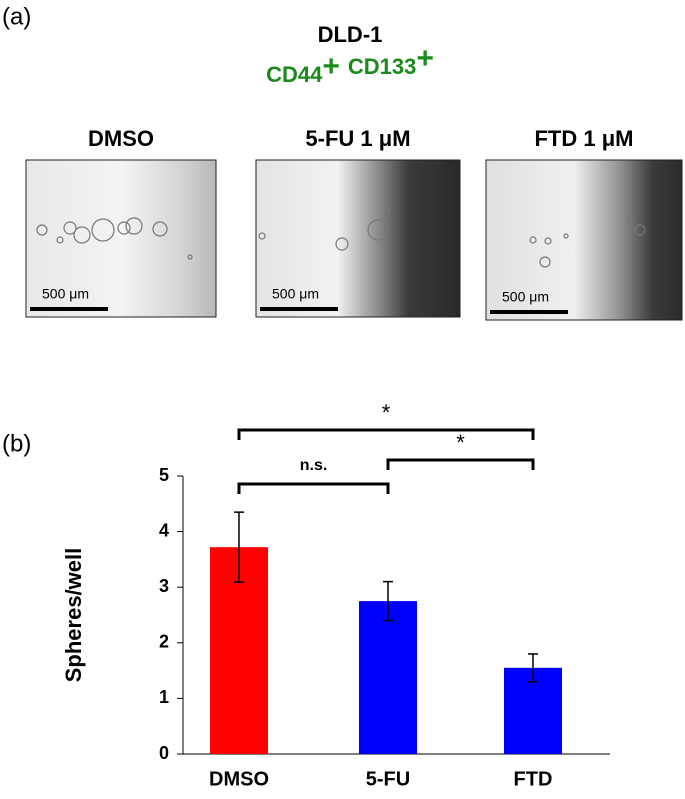  I want to click on panel-label: (a), so click(16, 16).